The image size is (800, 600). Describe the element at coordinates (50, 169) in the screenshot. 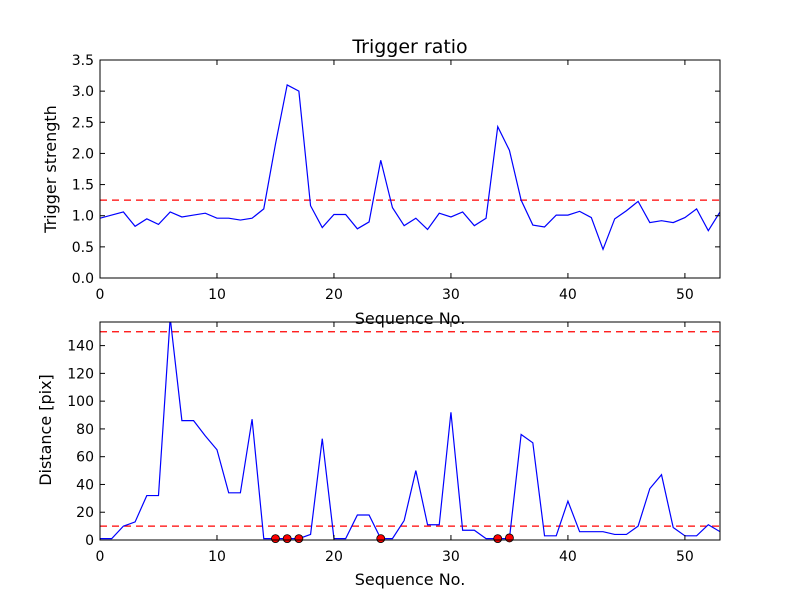

I see `y-axis-label: Trigger strength` at that location.